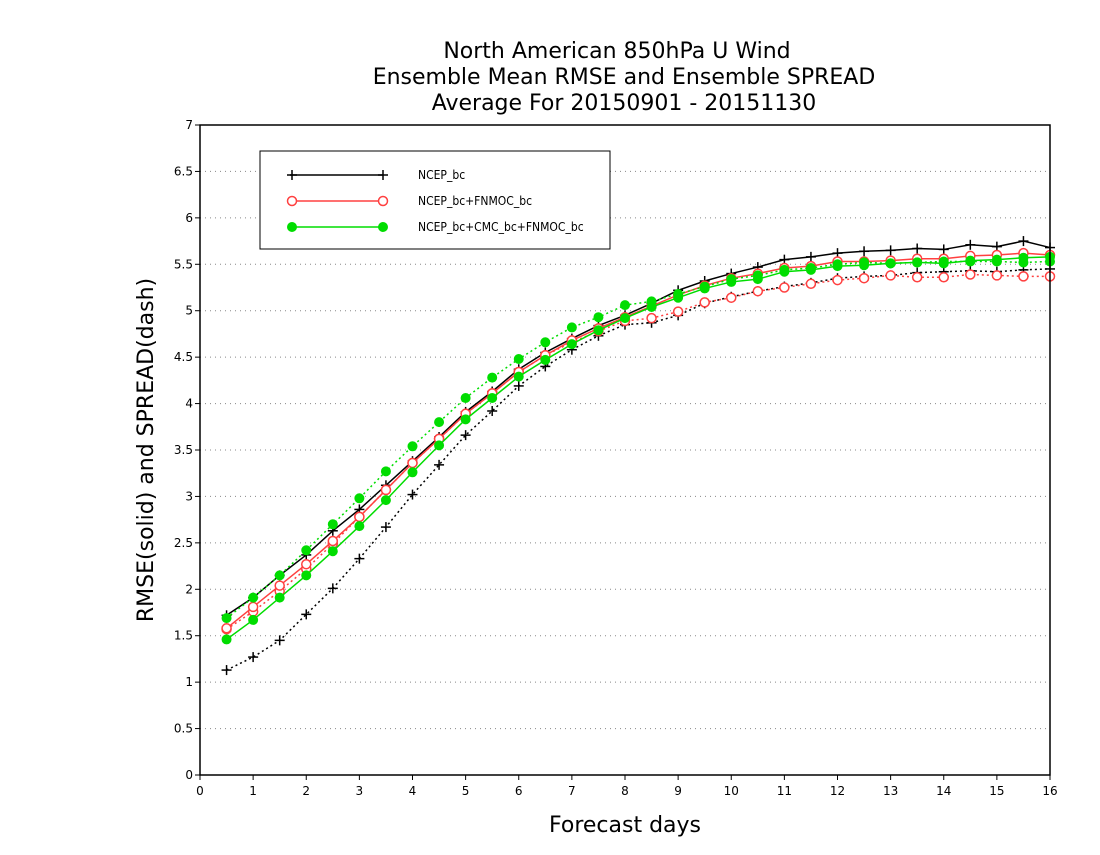 Image resolution: width=1100 pixels, height=855 pixels. What do you see at coordinates (943, 791) in the screenshot?
I see `x-tick-label: 14` at bounding box center [943, 791].